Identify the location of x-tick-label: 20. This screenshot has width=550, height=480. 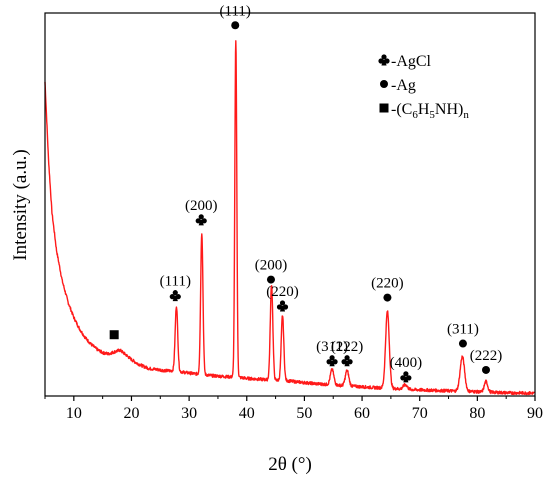
(131, 413).